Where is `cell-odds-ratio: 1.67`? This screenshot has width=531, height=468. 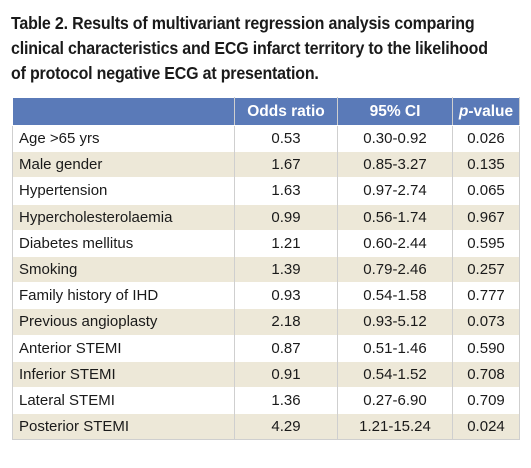
cell-odds-ratio: 1.67 is located at coordinates (286, 164).